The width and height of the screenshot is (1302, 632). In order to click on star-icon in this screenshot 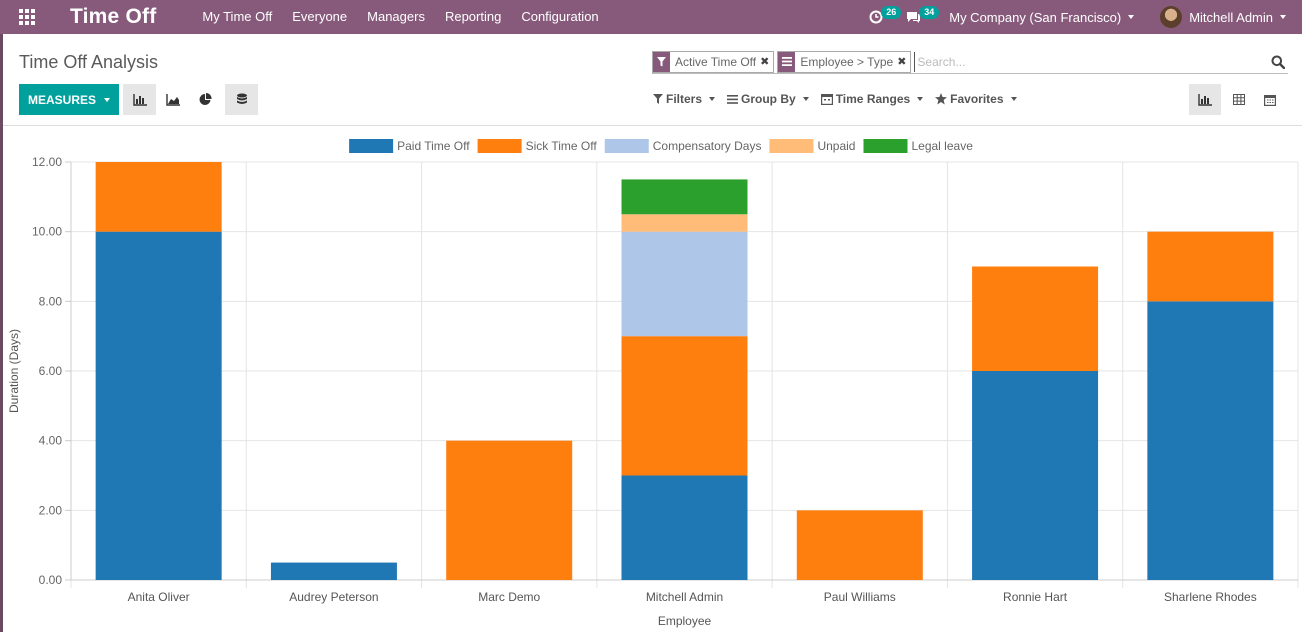, I will do `click(941, 99)`.